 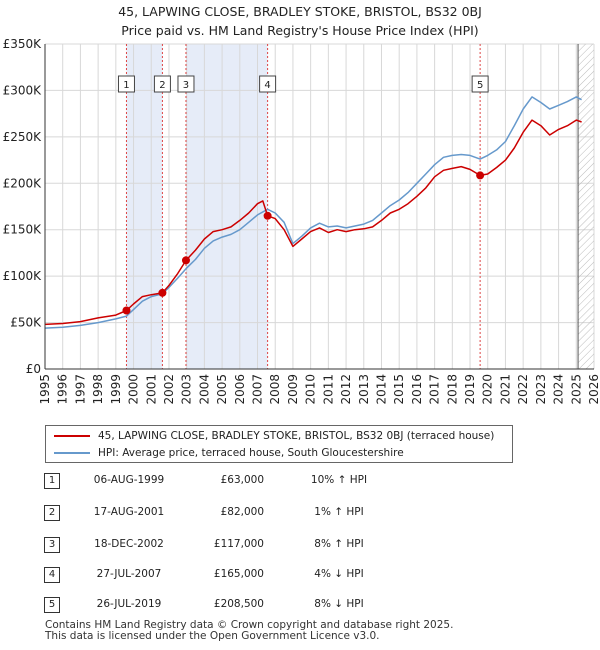 I want to click on sales-row: 5 26-JUL-2019 £208,500 8% ↓ HPI, so click(x=304, y=607).